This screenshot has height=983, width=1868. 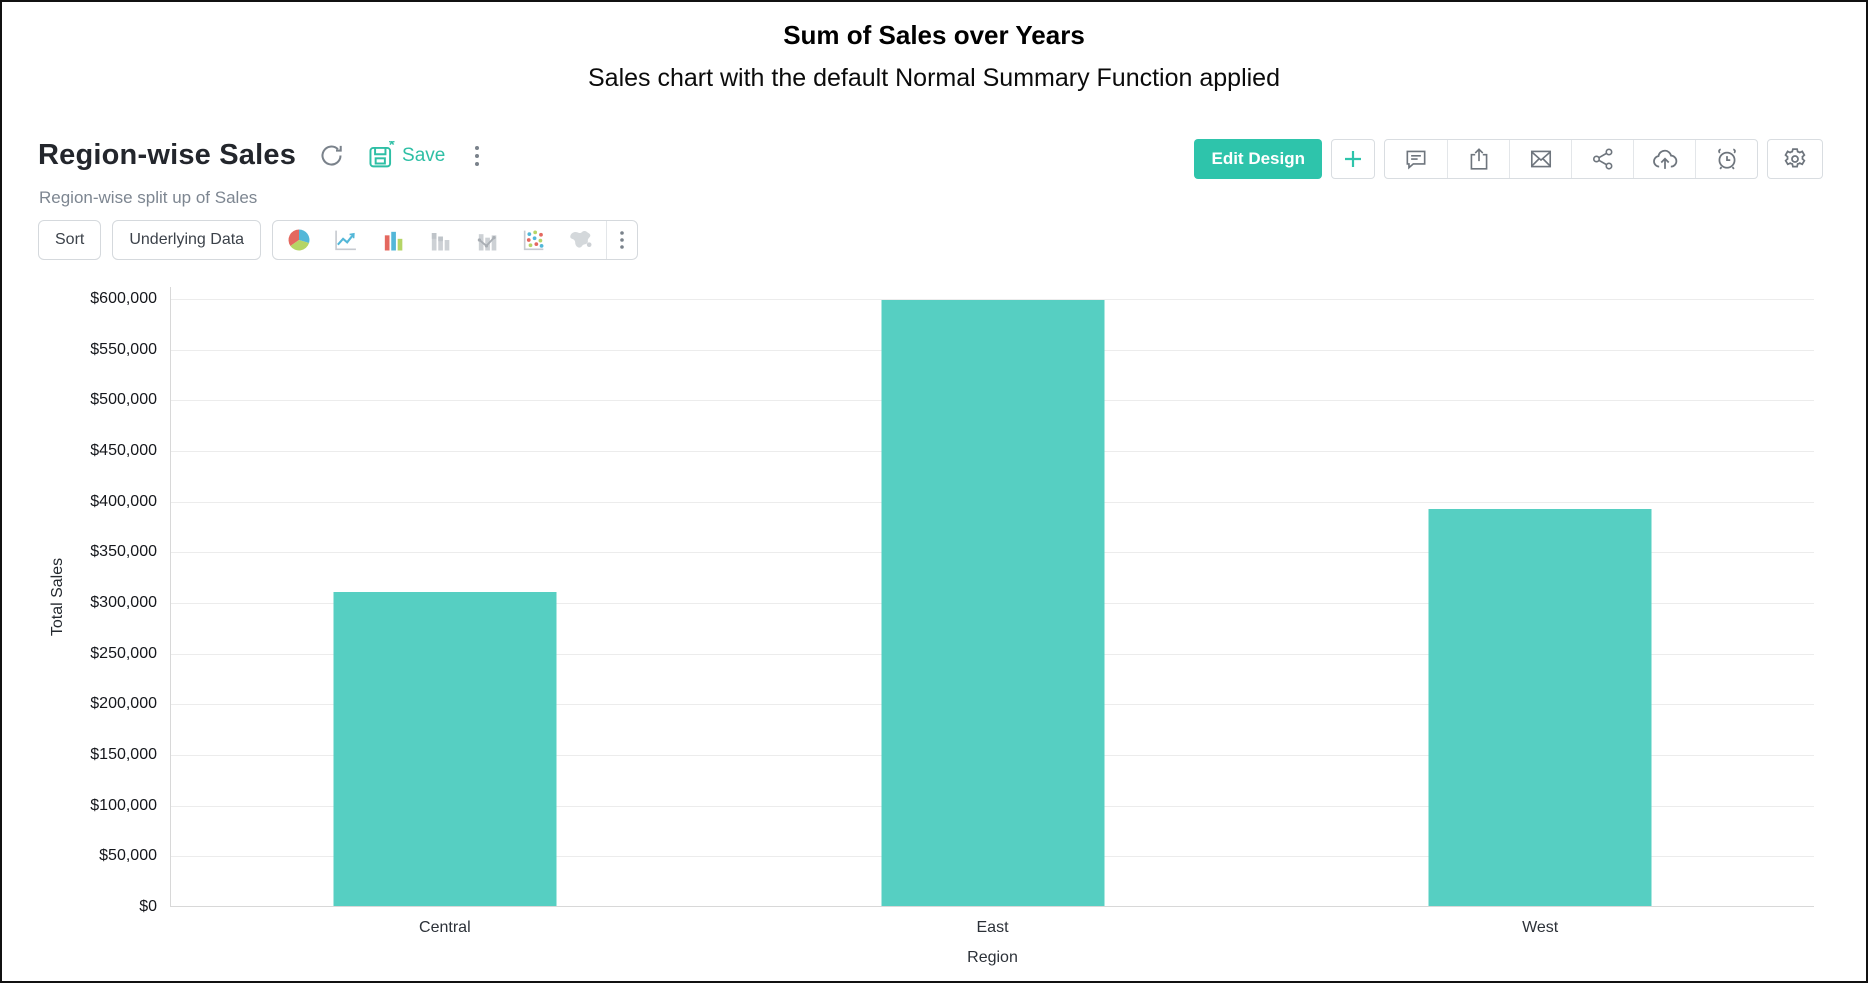 What do you see at coordinates (187, 240) in the screenshot?
I see `underlying-data-button: Underlying Data` at bounding box center [187, 240].